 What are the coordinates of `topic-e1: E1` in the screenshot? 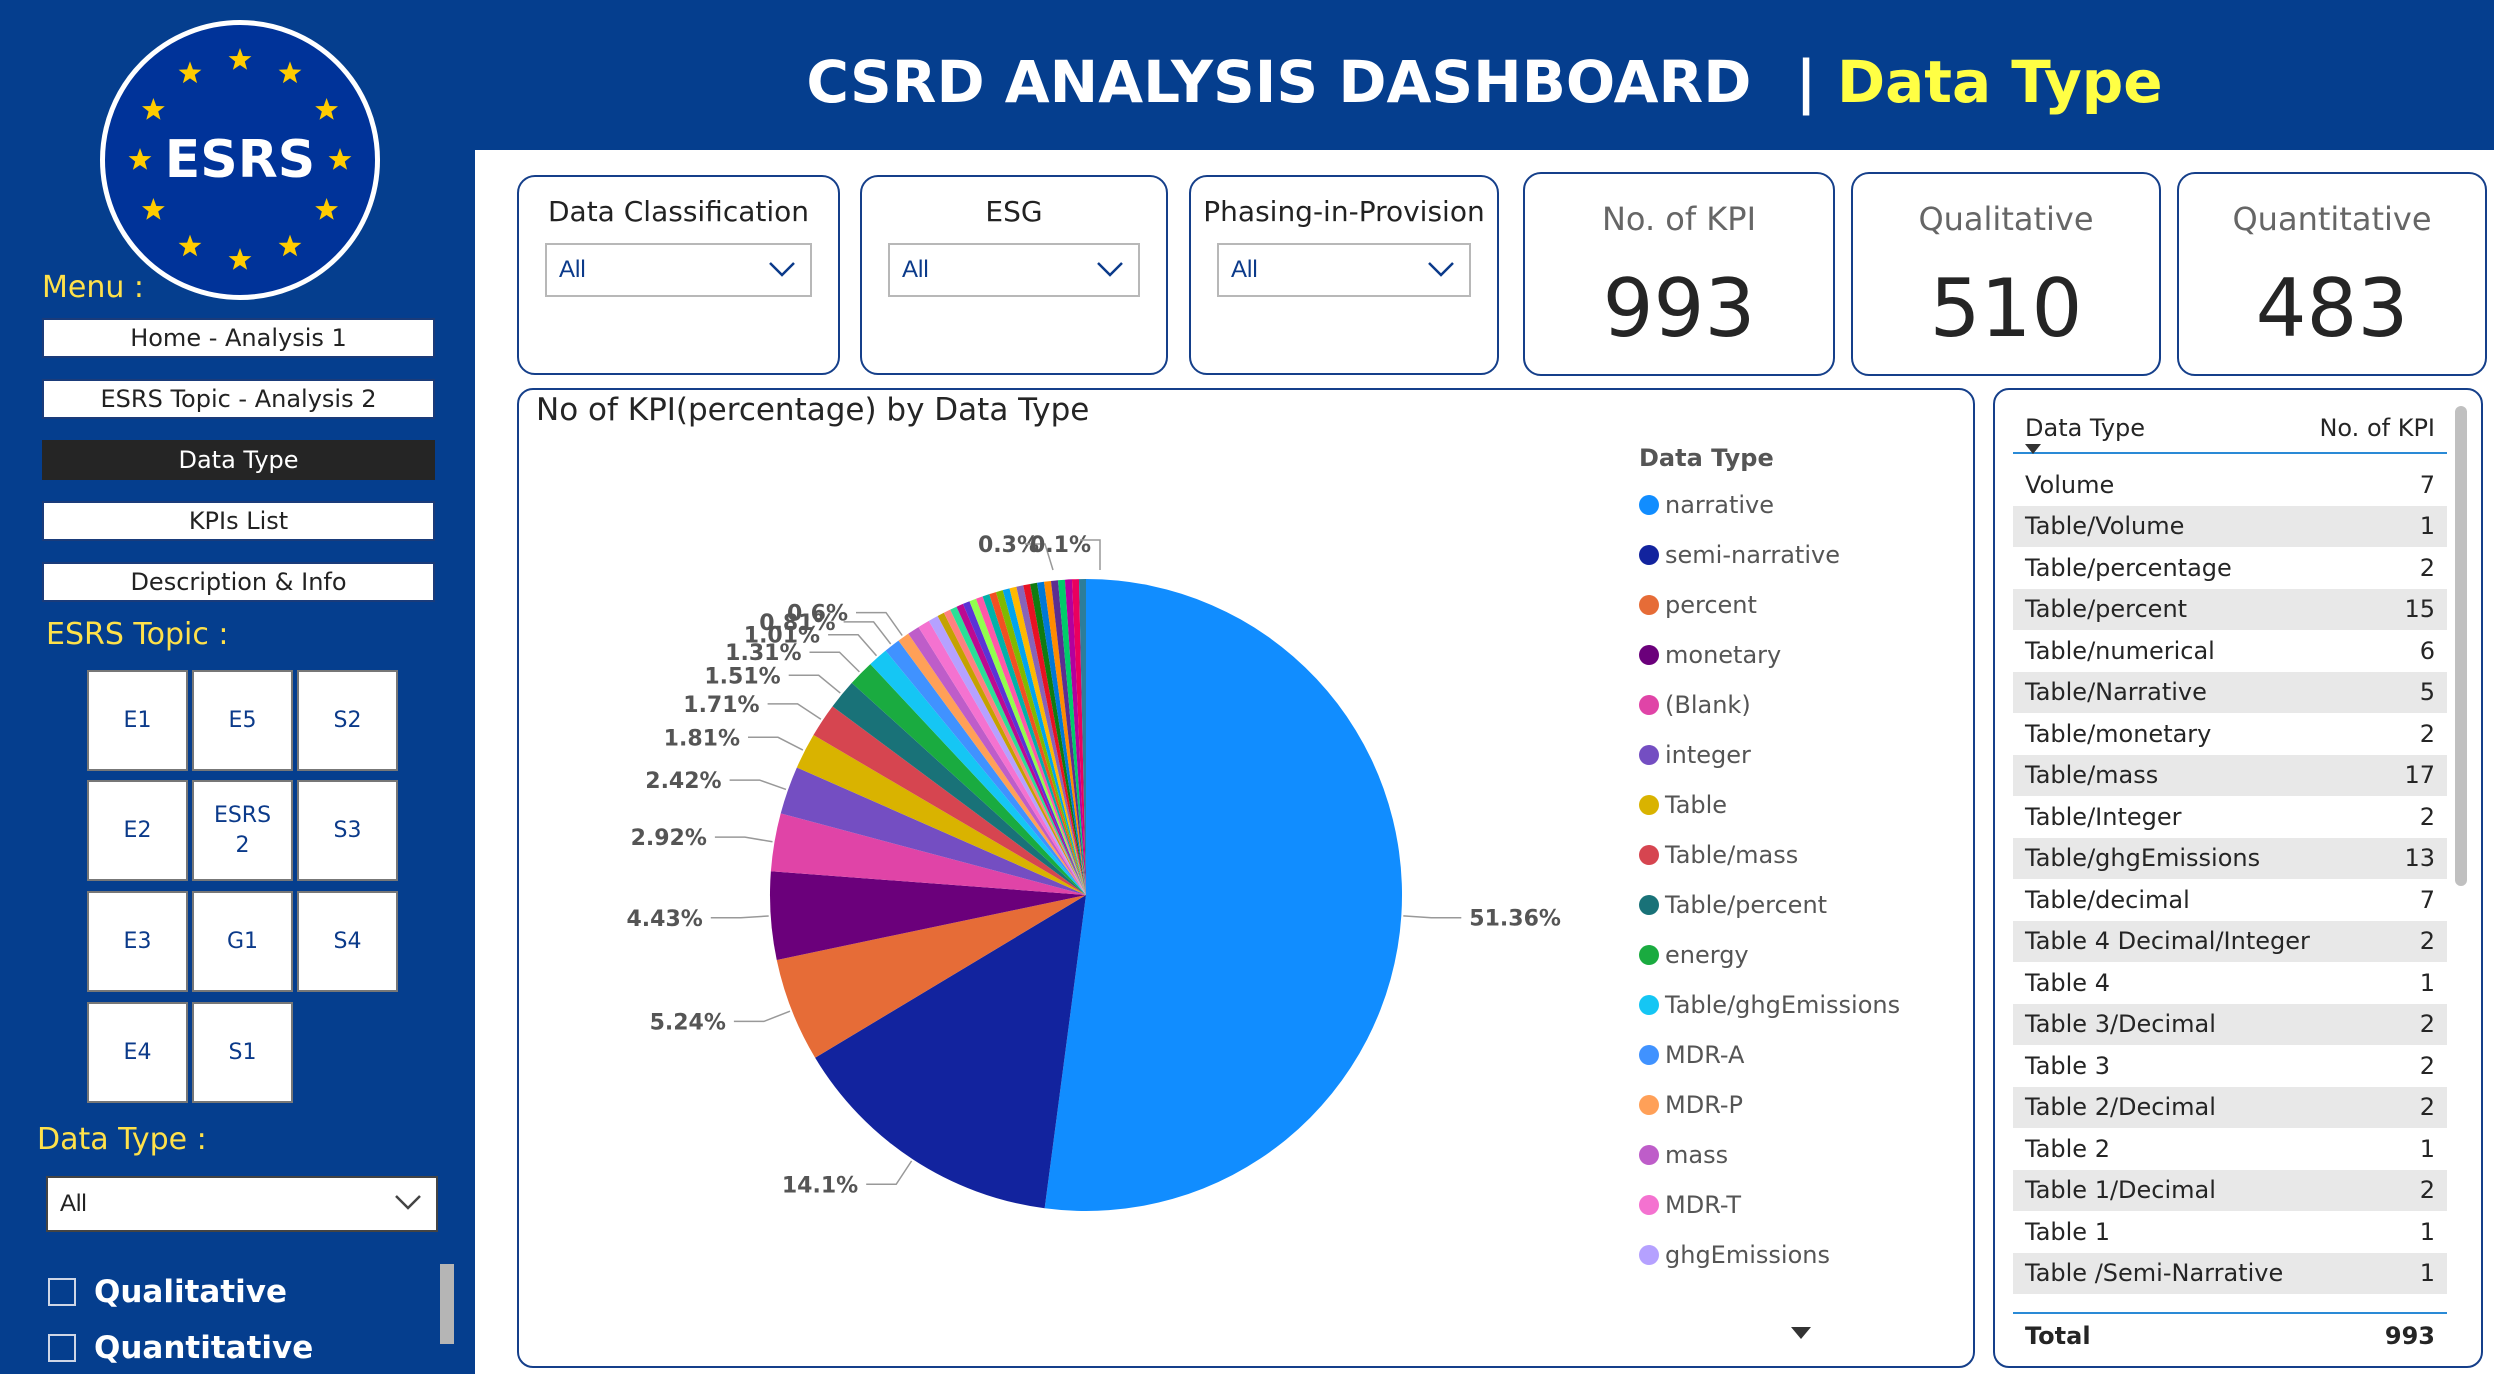 It's located at (137, 720).